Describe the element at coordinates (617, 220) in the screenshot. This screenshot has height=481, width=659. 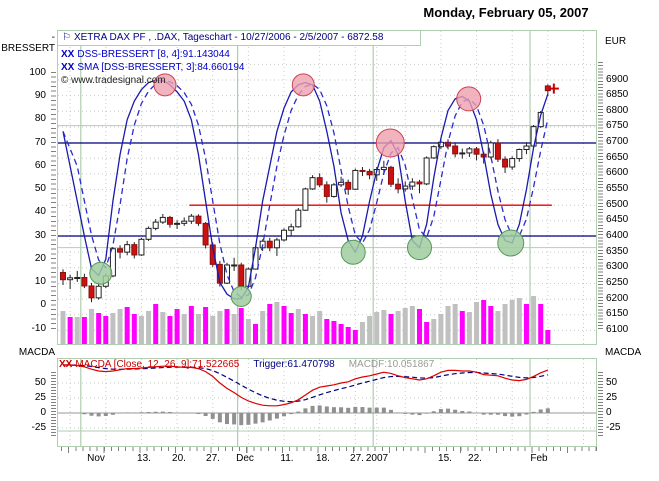
I see `price-tick-label: 6450` at that location.